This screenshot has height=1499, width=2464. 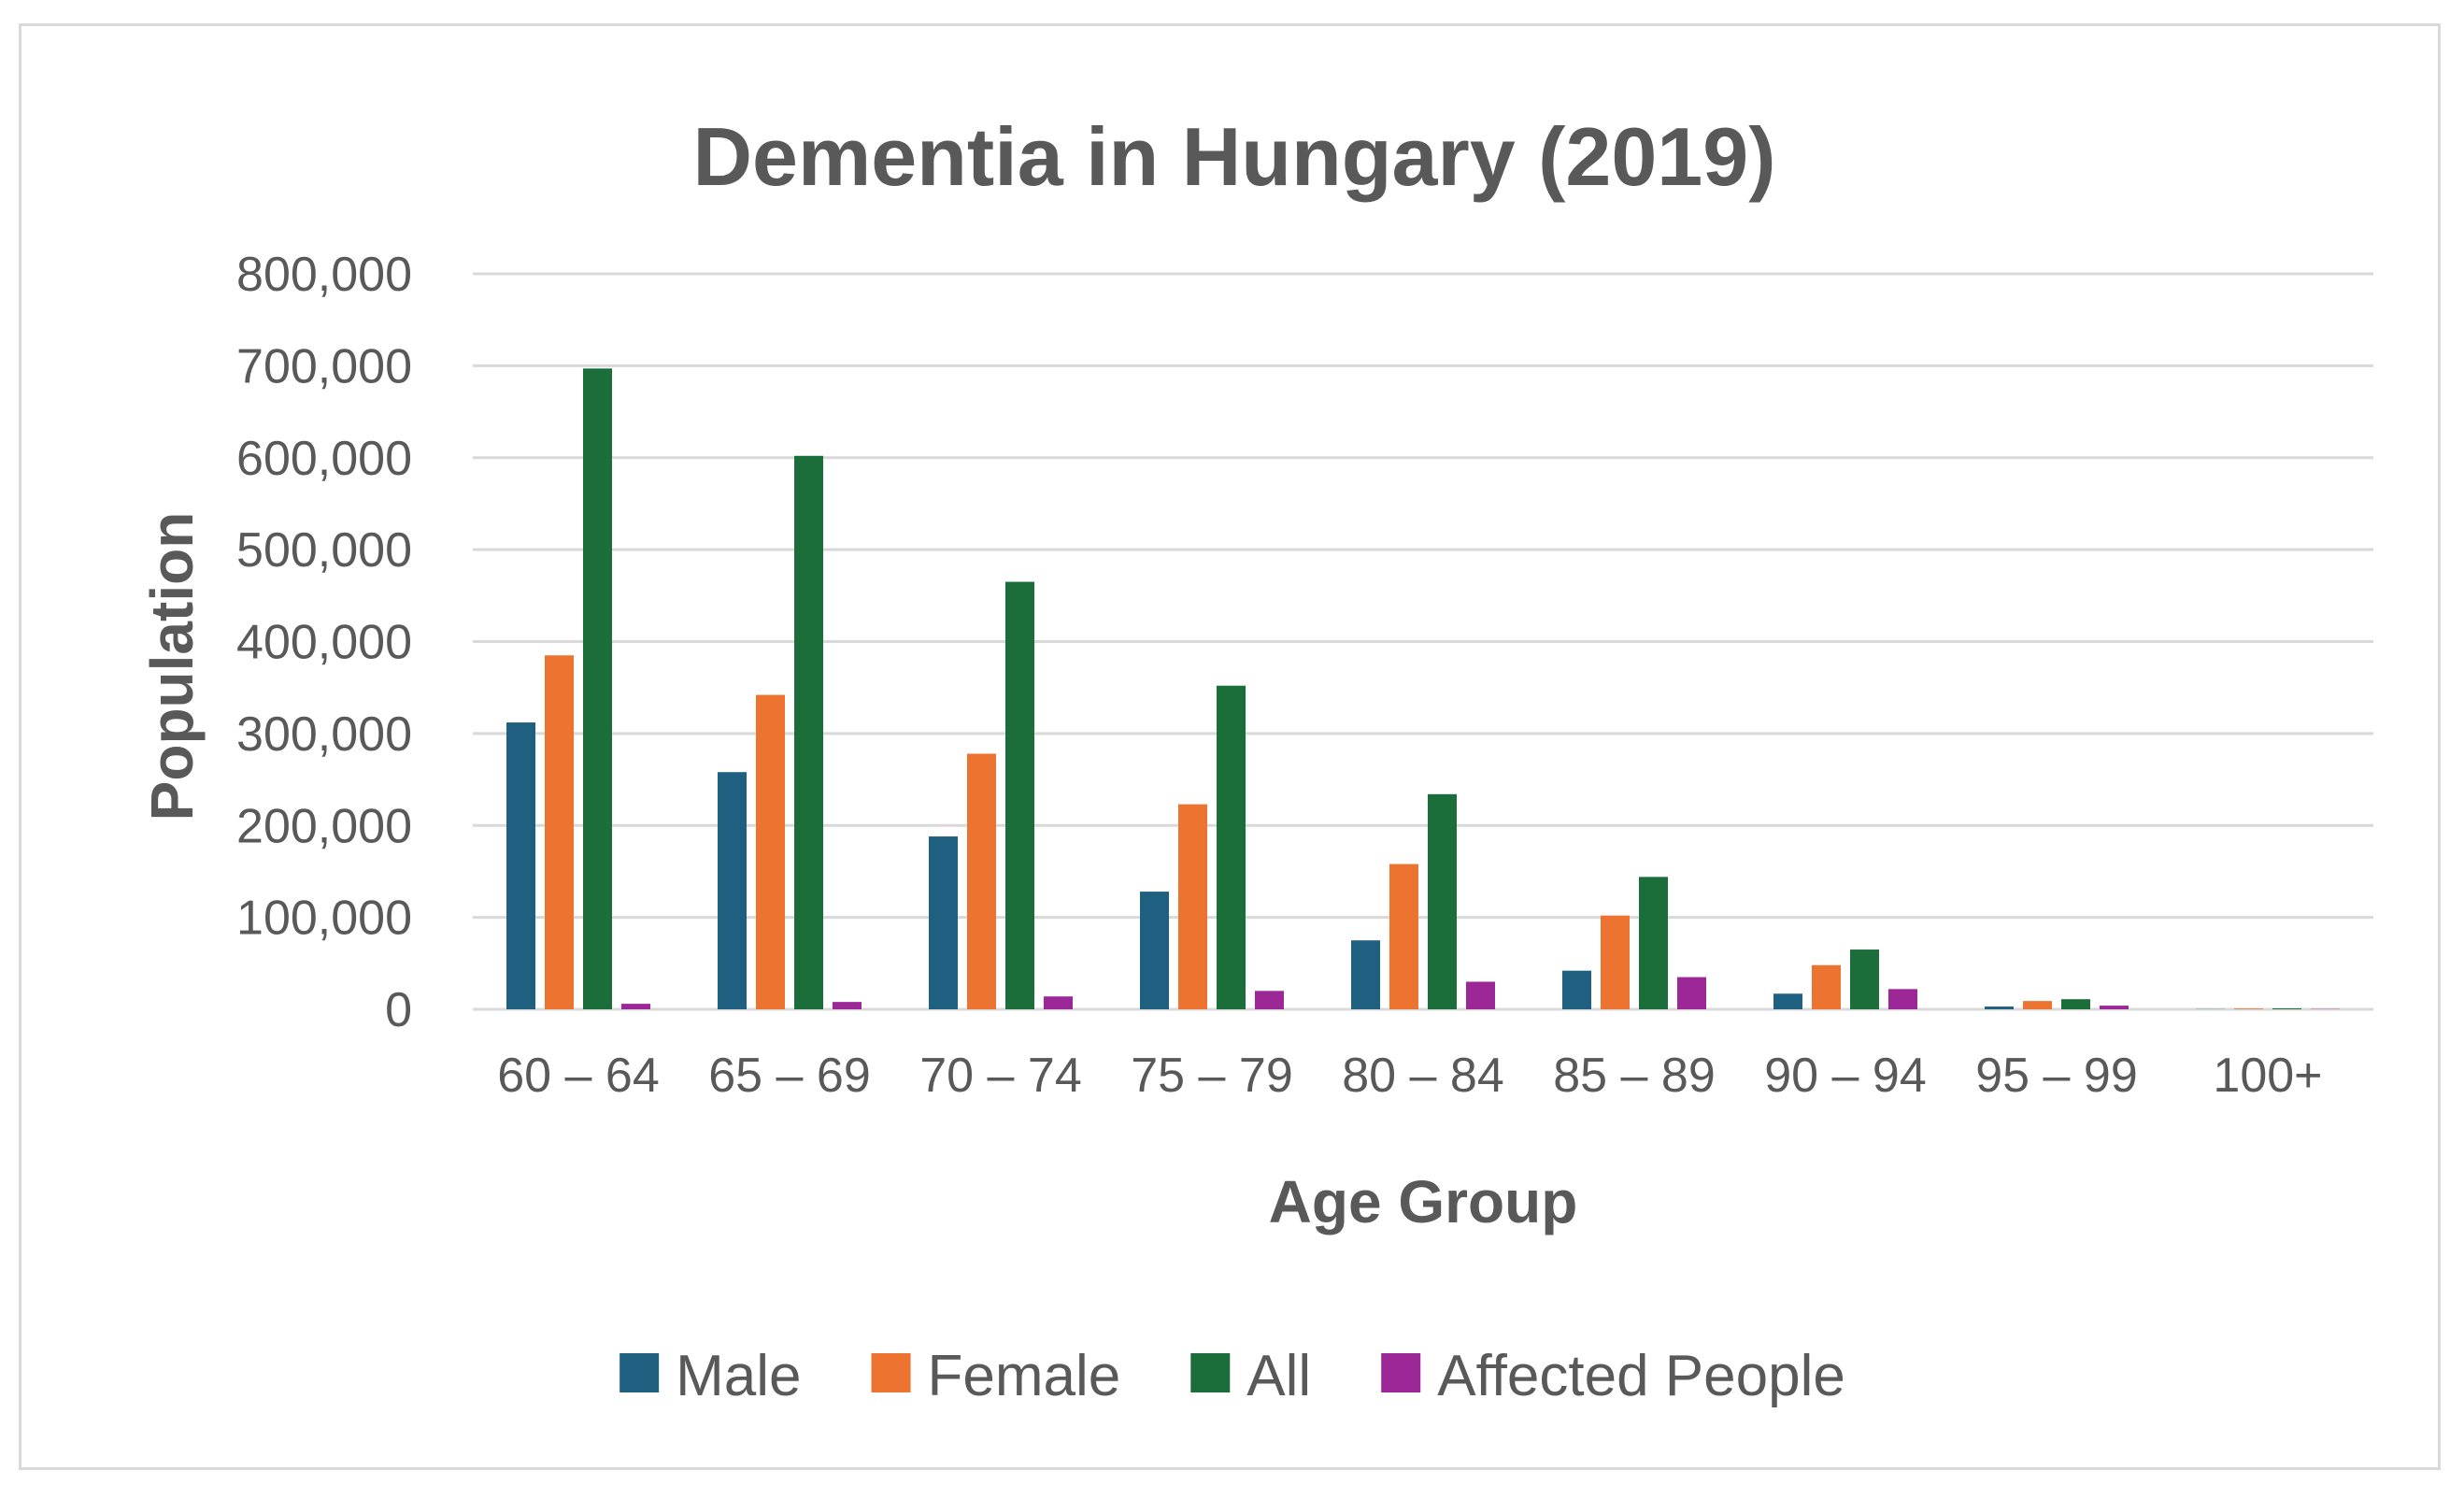 What do you see at coordinates (1845, 1076) in the screenshot?
I see `x-tick-label: 90 – 94` at bounding box center [1845, 1076].